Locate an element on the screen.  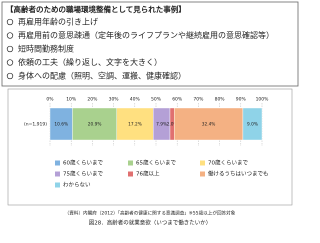
x-tick-label: 50% is located at coordinates (156, 100).